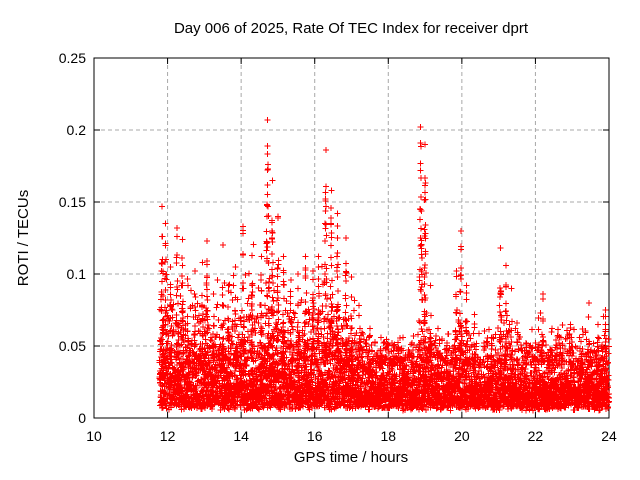 The image size is (640, 480). Describe the element at coordinates (72, 238) in the screenshot. I see `y-tick-labels: 0 0.05 0.1 0.15 0.2 0.25` at that location.